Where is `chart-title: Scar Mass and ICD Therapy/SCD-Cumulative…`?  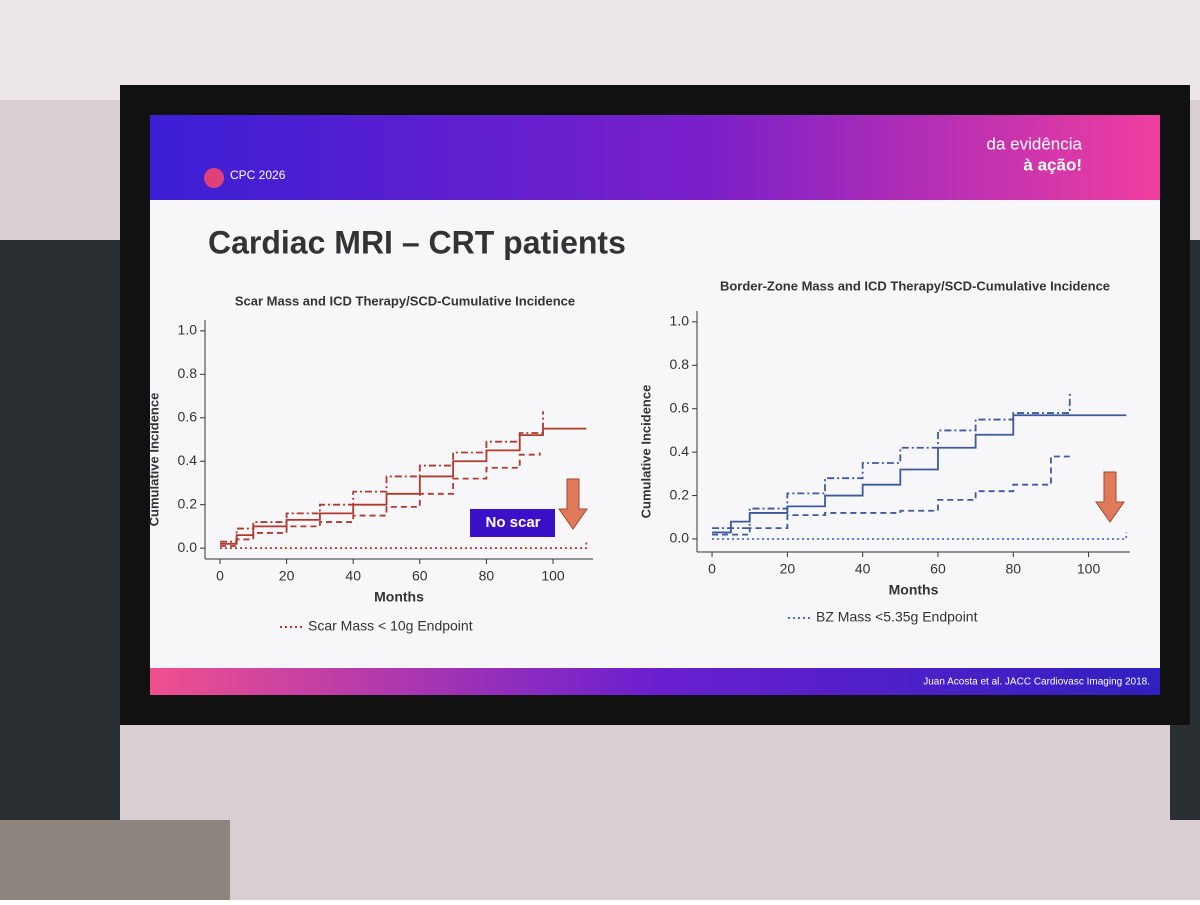
chart-title: Scar Mass and ICD Therapy/SCD-Cumulative… is located at coordinates (405, 300).